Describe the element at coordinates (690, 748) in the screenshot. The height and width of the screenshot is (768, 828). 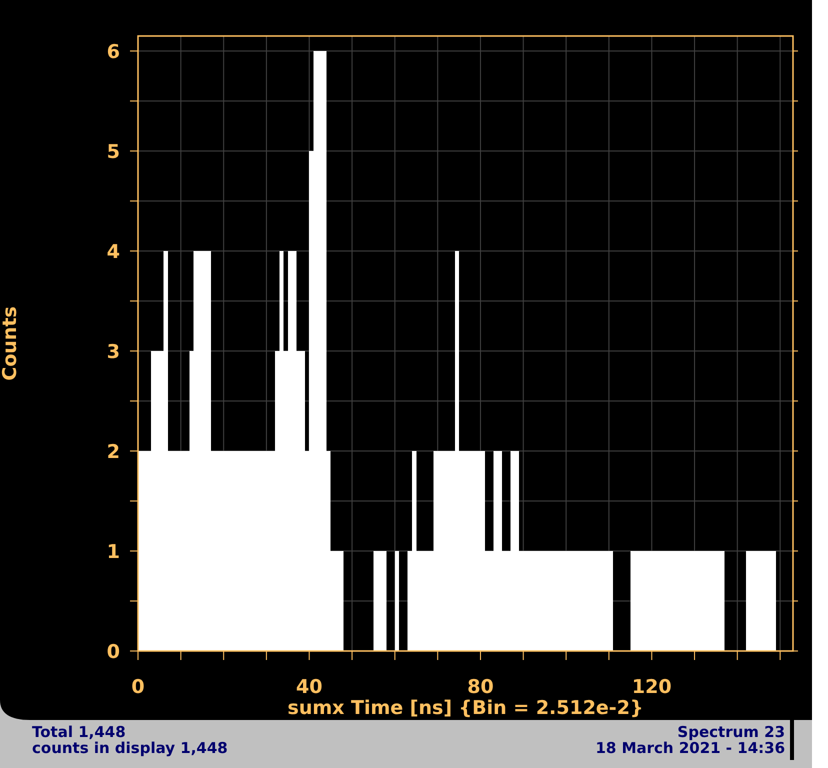
I see `text: 18 March 2021 - 14:36` at that location.